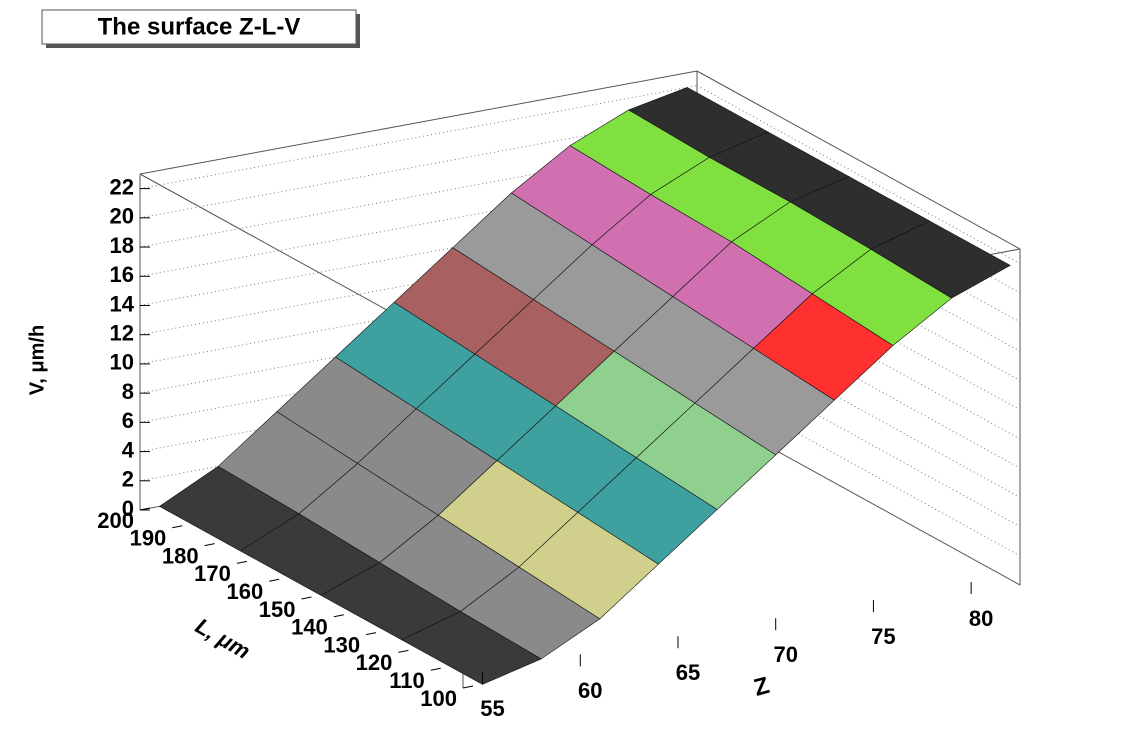 This screenshot has width=1143, height=747. Describe the element at coordinates (883, 636) in the screenshot. I see `x-tick-label: 75` at that location.